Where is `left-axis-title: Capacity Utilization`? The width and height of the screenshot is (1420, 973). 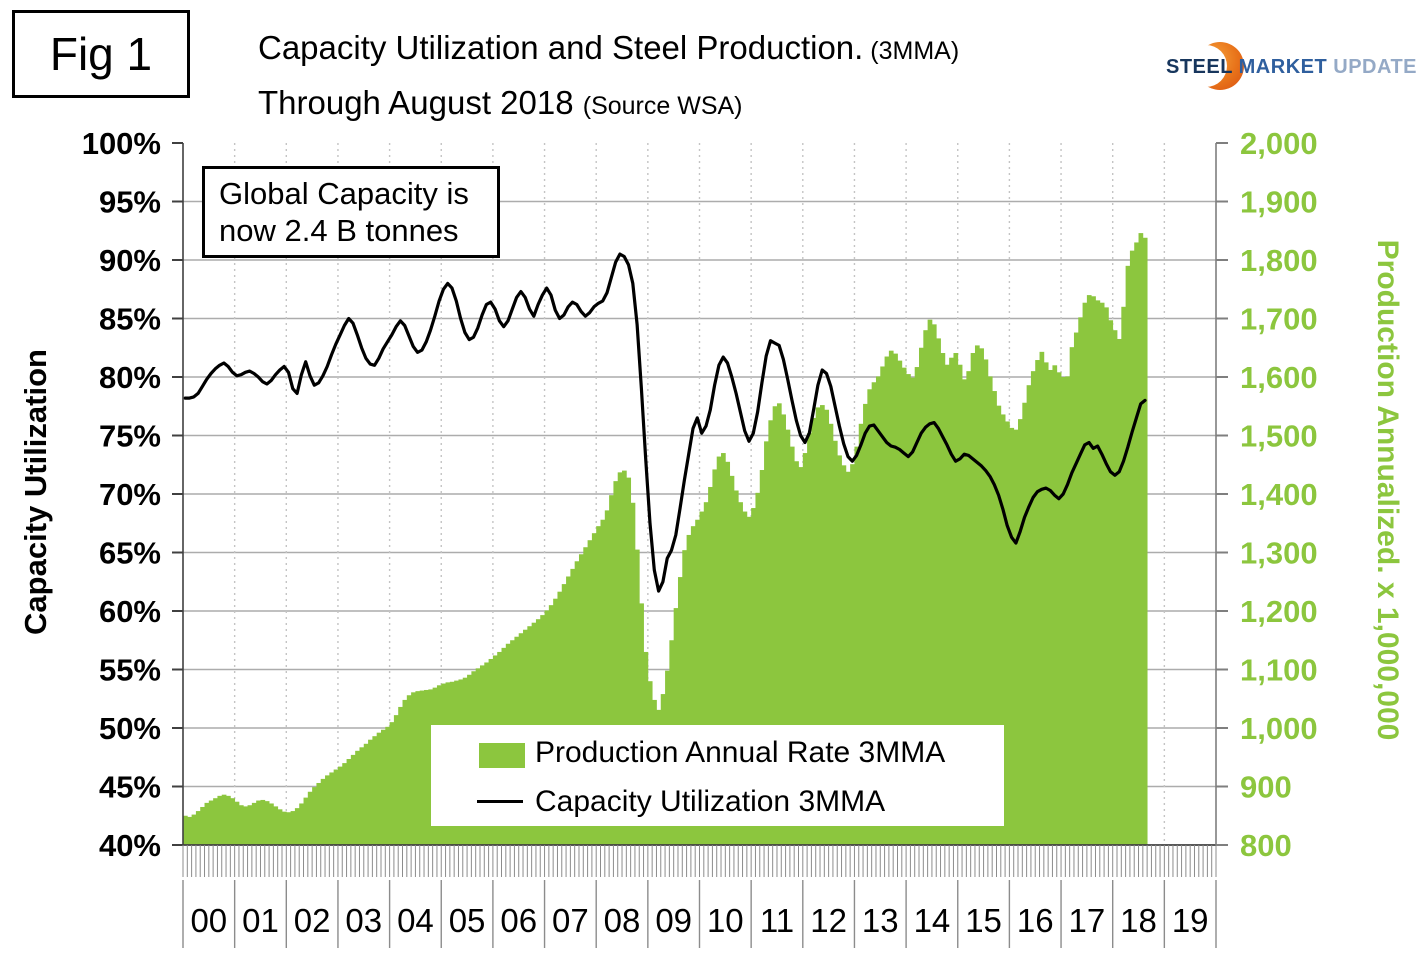 left-axis-title: Capacity Utilization is located at coordinates (35, 492).